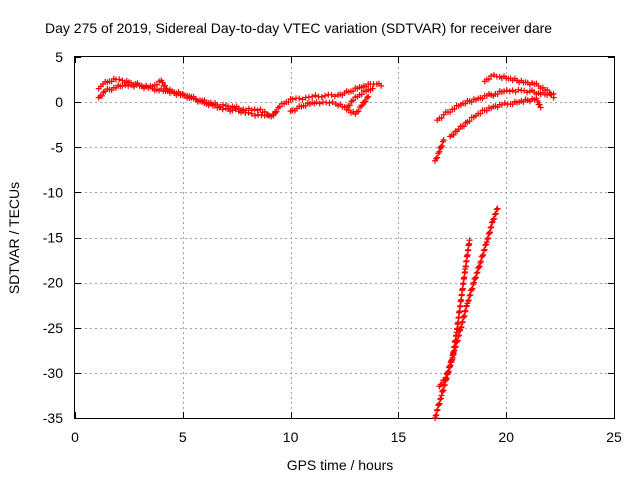 The height and width of the screenshot is (480, 640). What do you see at coordinates (183, 437) in the screenshot?
I see `x-tick-label: 5` at bounding box center [183, 437].